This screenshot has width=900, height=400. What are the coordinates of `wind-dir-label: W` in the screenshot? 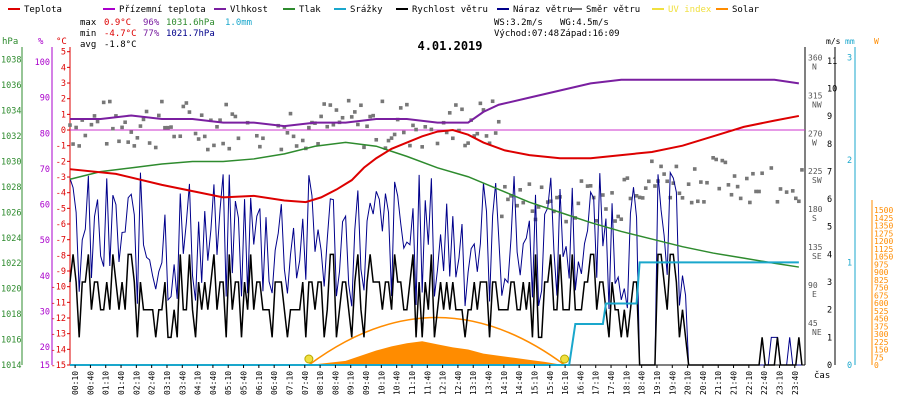 It's located at (814, 142).